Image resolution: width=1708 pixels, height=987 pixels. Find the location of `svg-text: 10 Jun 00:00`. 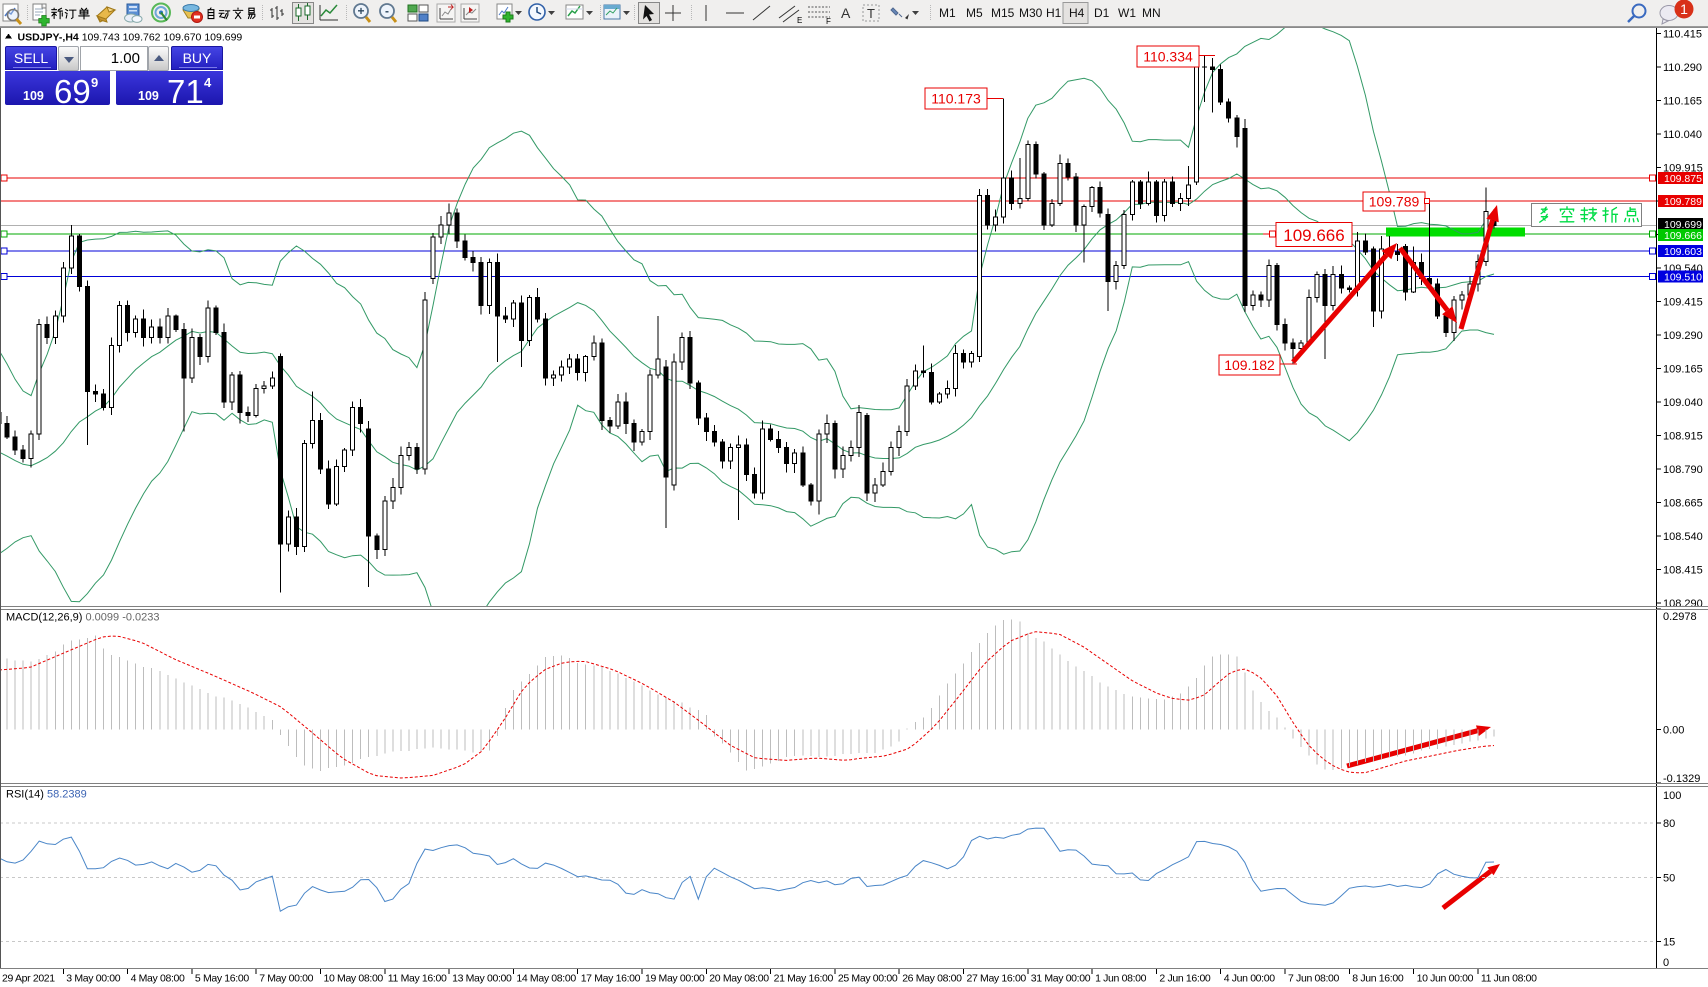

svg-text: 10 Jun 00:00 is located at coordinates (1445, 979).